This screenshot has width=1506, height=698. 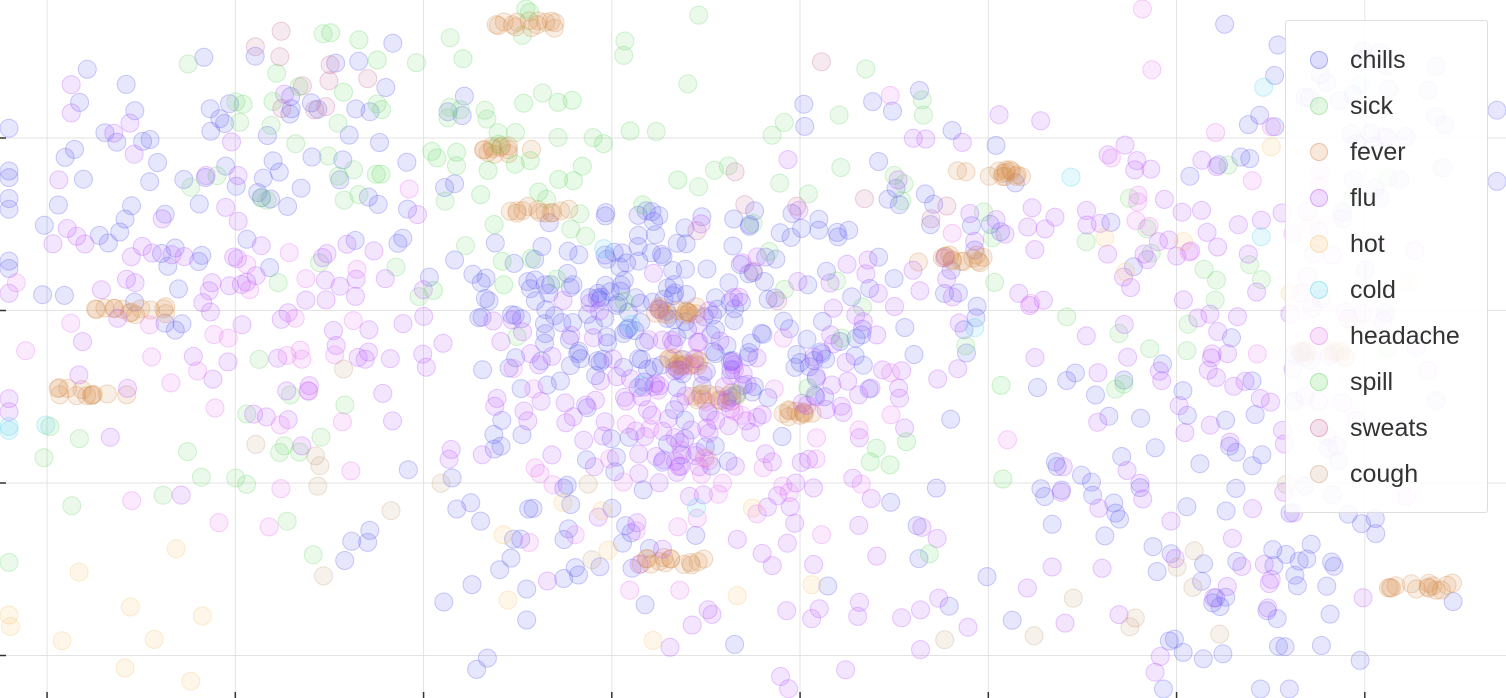 What do you see at coordinates (1386, 428) in the screenshot?
I see `legend-item-sweats: sweats` at bounding box center [1386, 428].